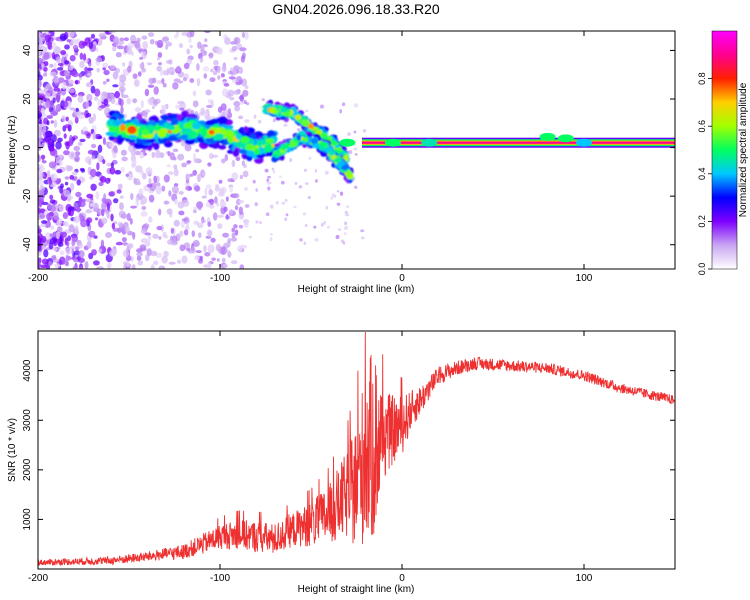 This screenshot has height=600, width=750. Describe the element at coordinates (192, 137) in the screenshot. I see `heatmap-main-band` at that location.